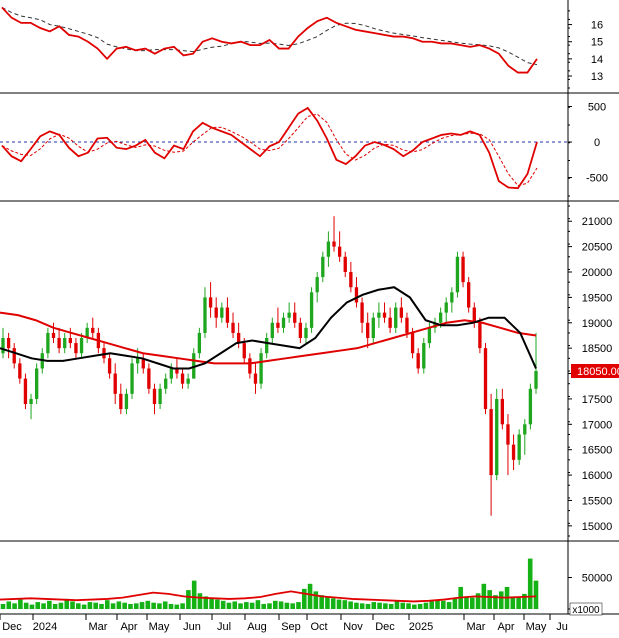  Describe the element at coordinates (268, 338) in the screenshot. I see `moving-average-red` at that location.